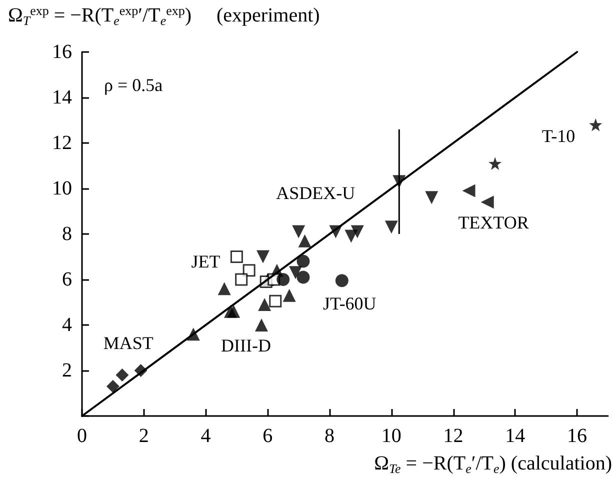  I want to click on y-tick-label: 16, so click(62, 52).